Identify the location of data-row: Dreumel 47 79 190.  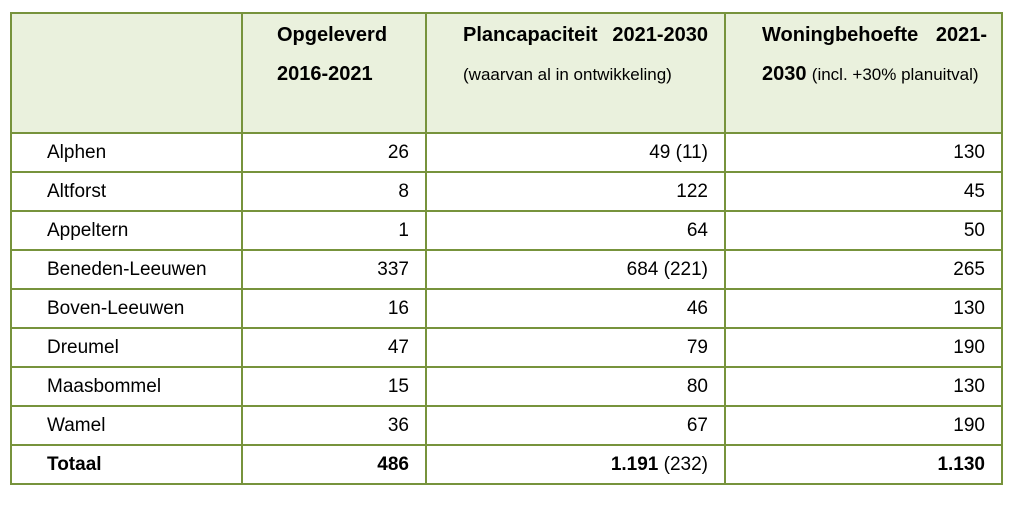
(506, 347).